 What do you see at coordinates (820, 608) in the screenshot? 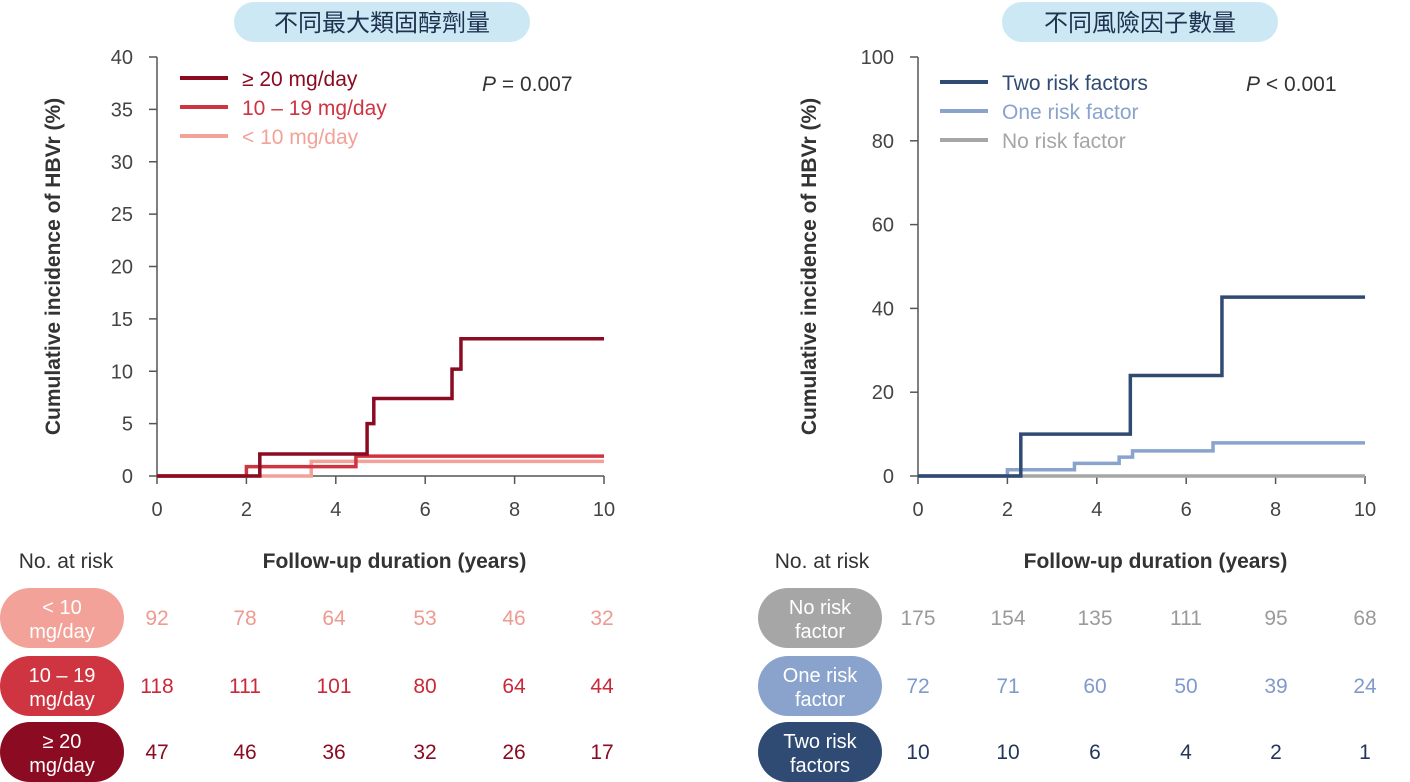
I see `risk-group-label: No risk` at bounding box center [820, 608].